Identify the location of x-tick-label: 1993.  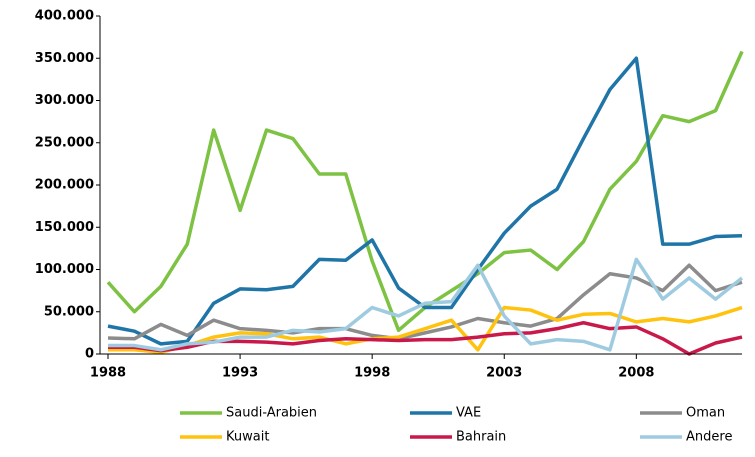
(240, 373).